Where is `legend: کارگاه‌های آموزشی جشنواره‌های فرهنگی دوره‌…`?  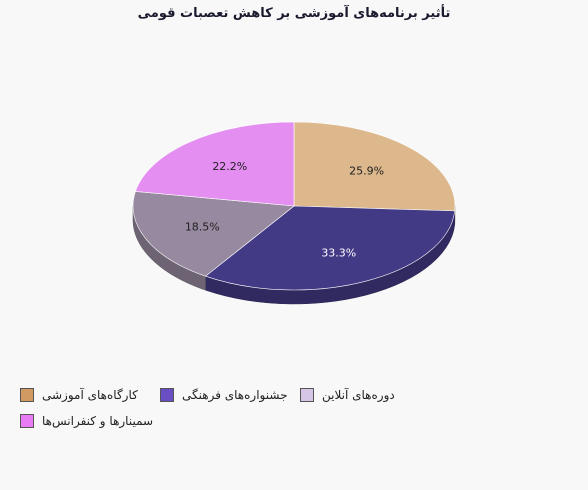
legend: کارگاه‌های آموزشی جشنواره‌های فرهنگی دوره‌… is located at coordinates (230, 408).